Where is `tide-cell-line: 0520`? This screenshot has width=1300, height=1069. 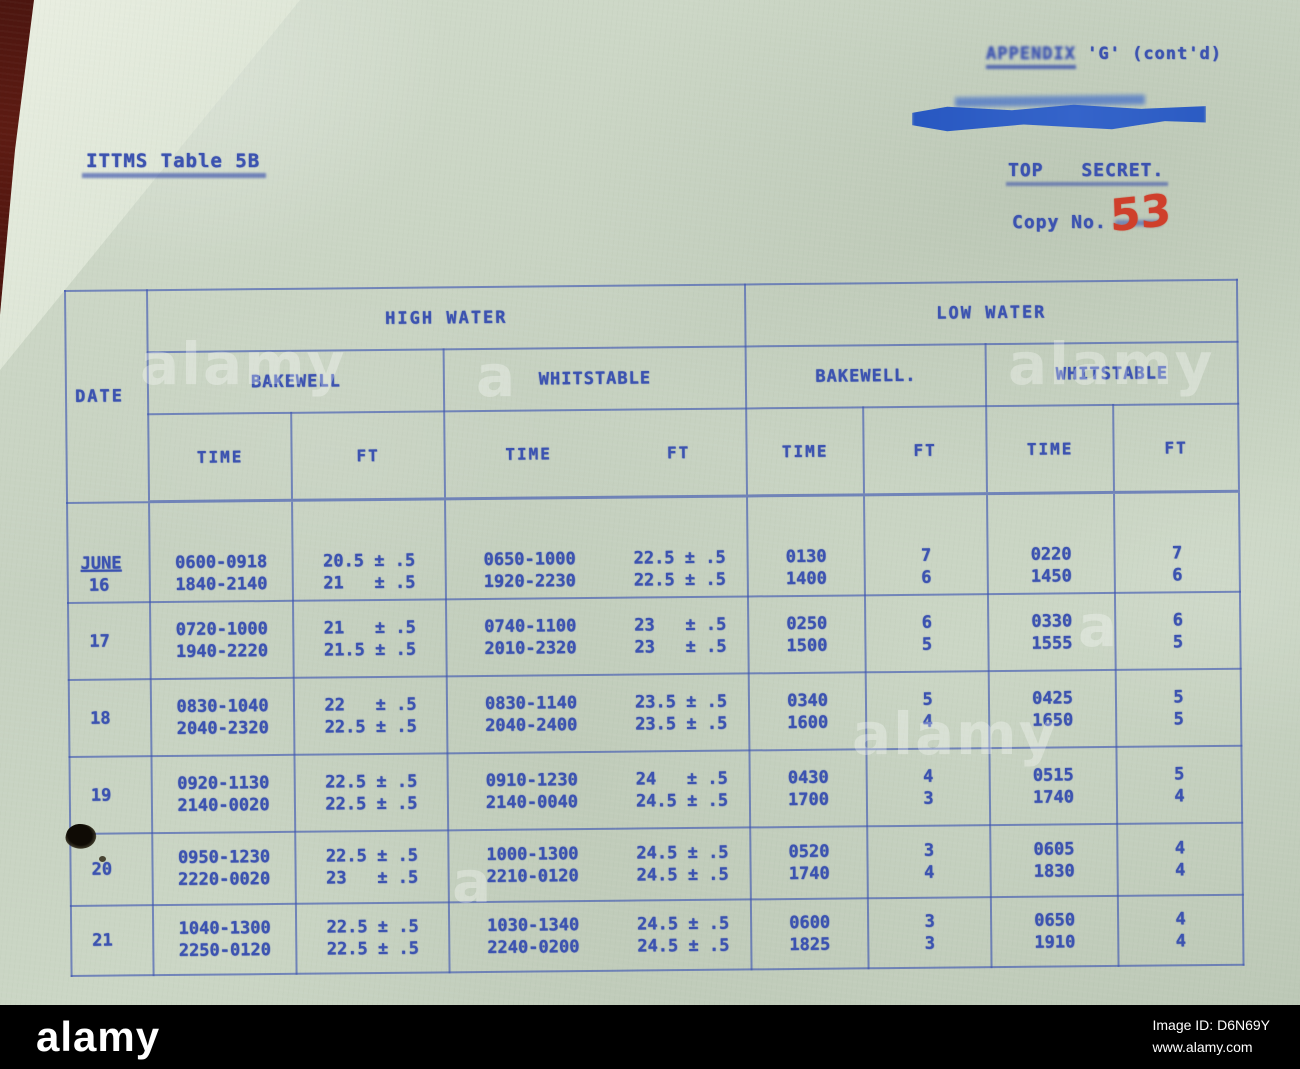
tide-cell-line: 0520 is located at coordinates (809, 852).